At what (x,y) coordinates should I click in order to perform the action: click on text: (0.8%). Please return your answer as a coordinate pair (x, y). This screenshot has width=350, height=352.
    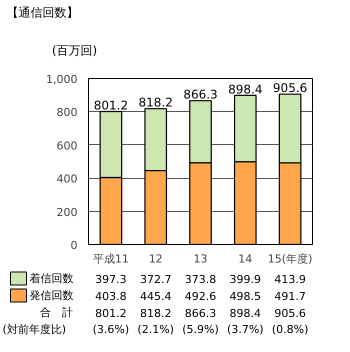
    Looking at the image, I should click on (290, 329).